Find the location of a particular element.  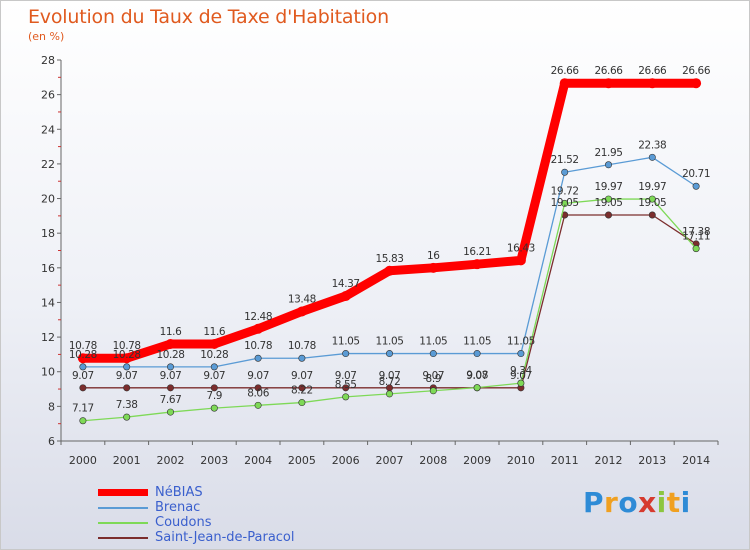

data-label: 16.21 is located at coordinates (477, 252).